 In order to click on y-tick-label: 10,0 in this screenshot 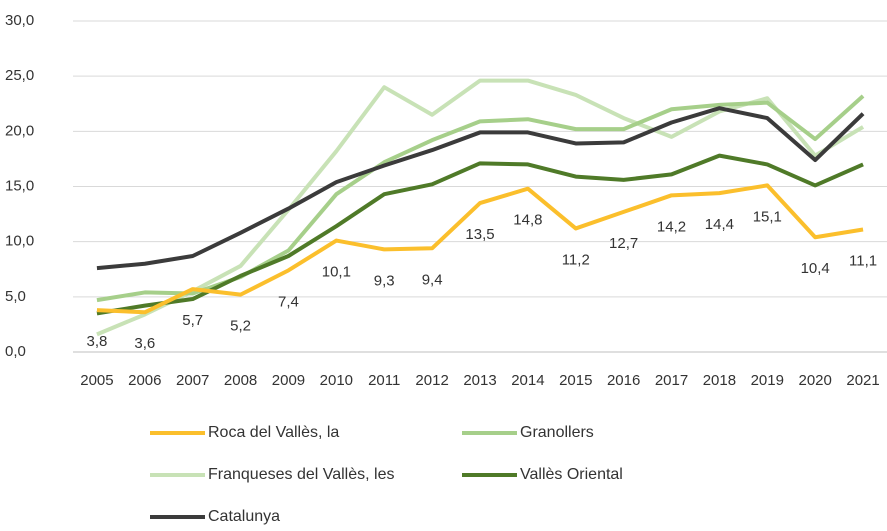, I will do `click(19, 241)`.